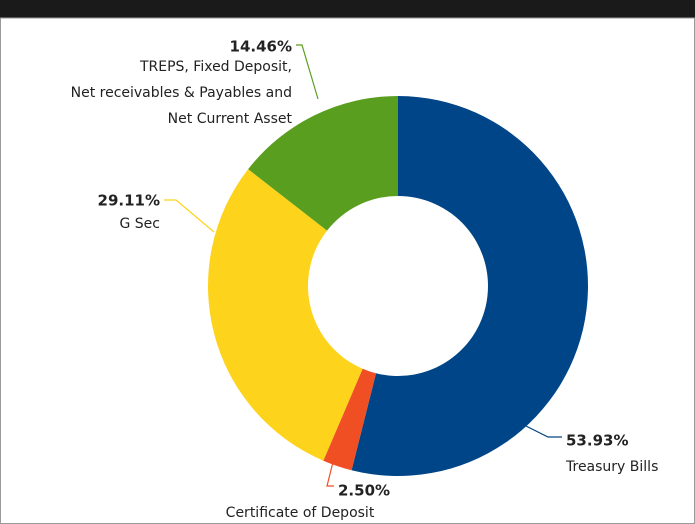  I want to click on category-label: G Sec, so click(140, 224).